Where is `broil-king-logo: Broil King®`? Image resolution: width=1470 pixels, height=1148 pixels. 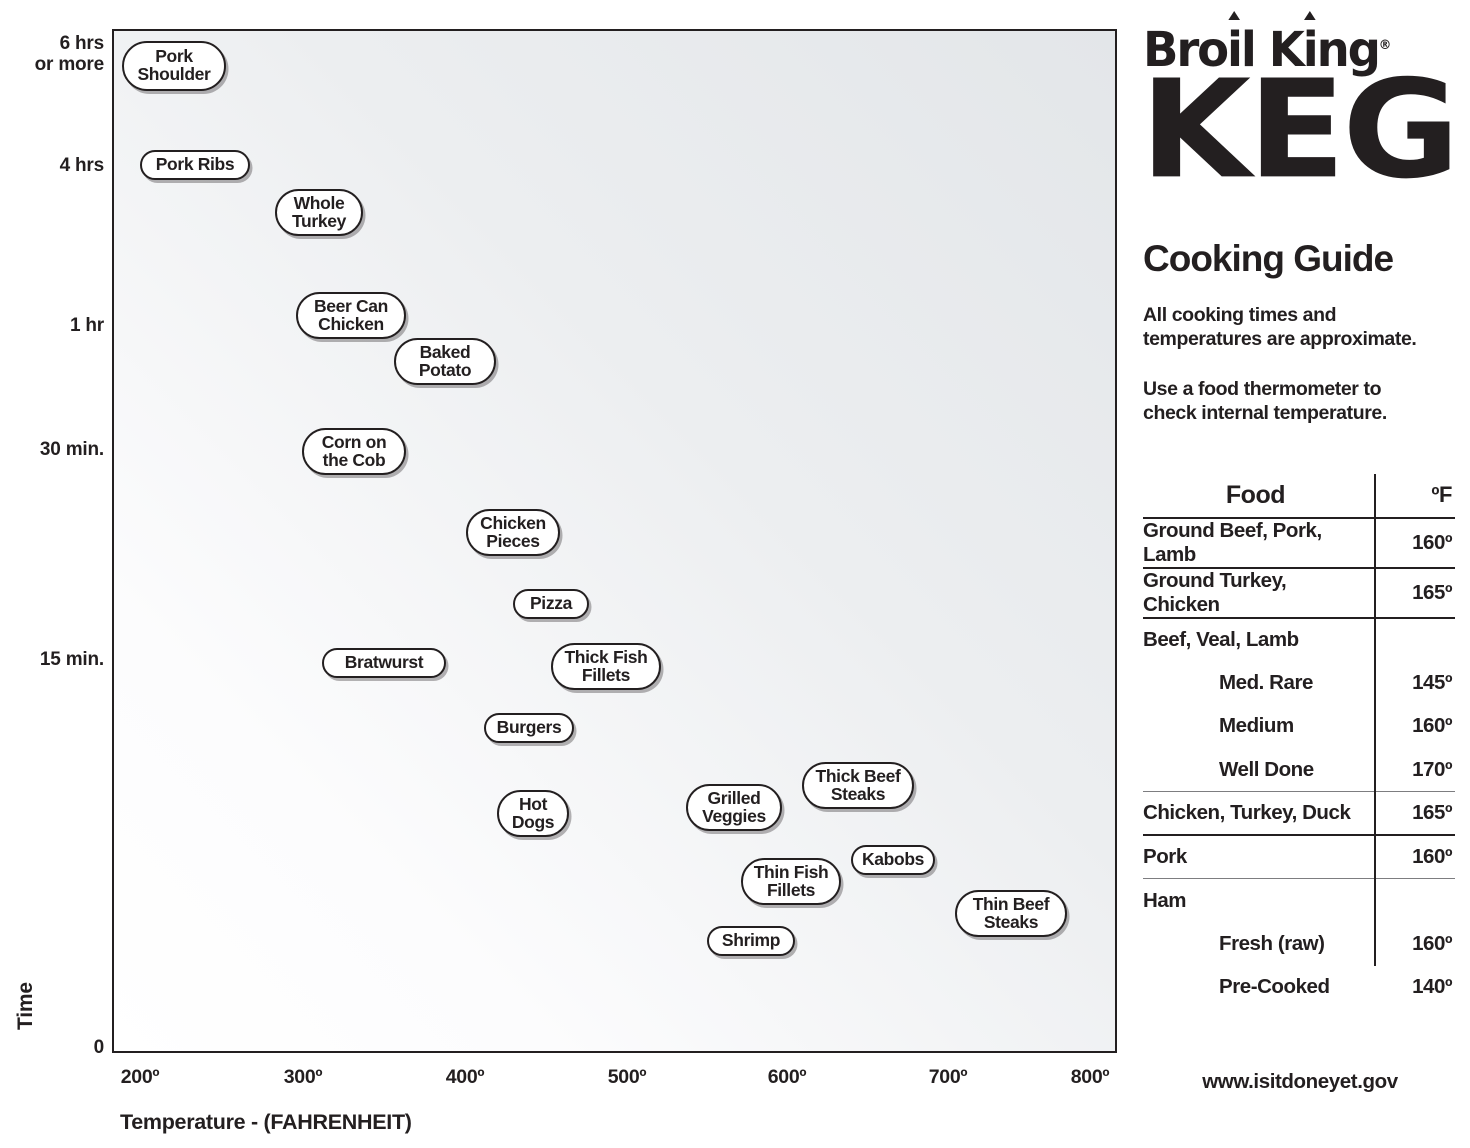
broil-king-logo: Broil King® is located at coordinates (1267, 50).